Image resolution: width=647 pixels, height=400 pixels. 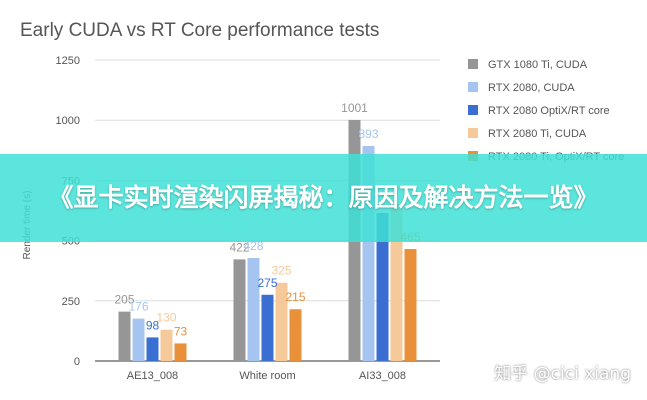 What do you see at coordinates (253, 246) in the screenshot?
I see `data-label: 428` at bounding box center [253, 246].